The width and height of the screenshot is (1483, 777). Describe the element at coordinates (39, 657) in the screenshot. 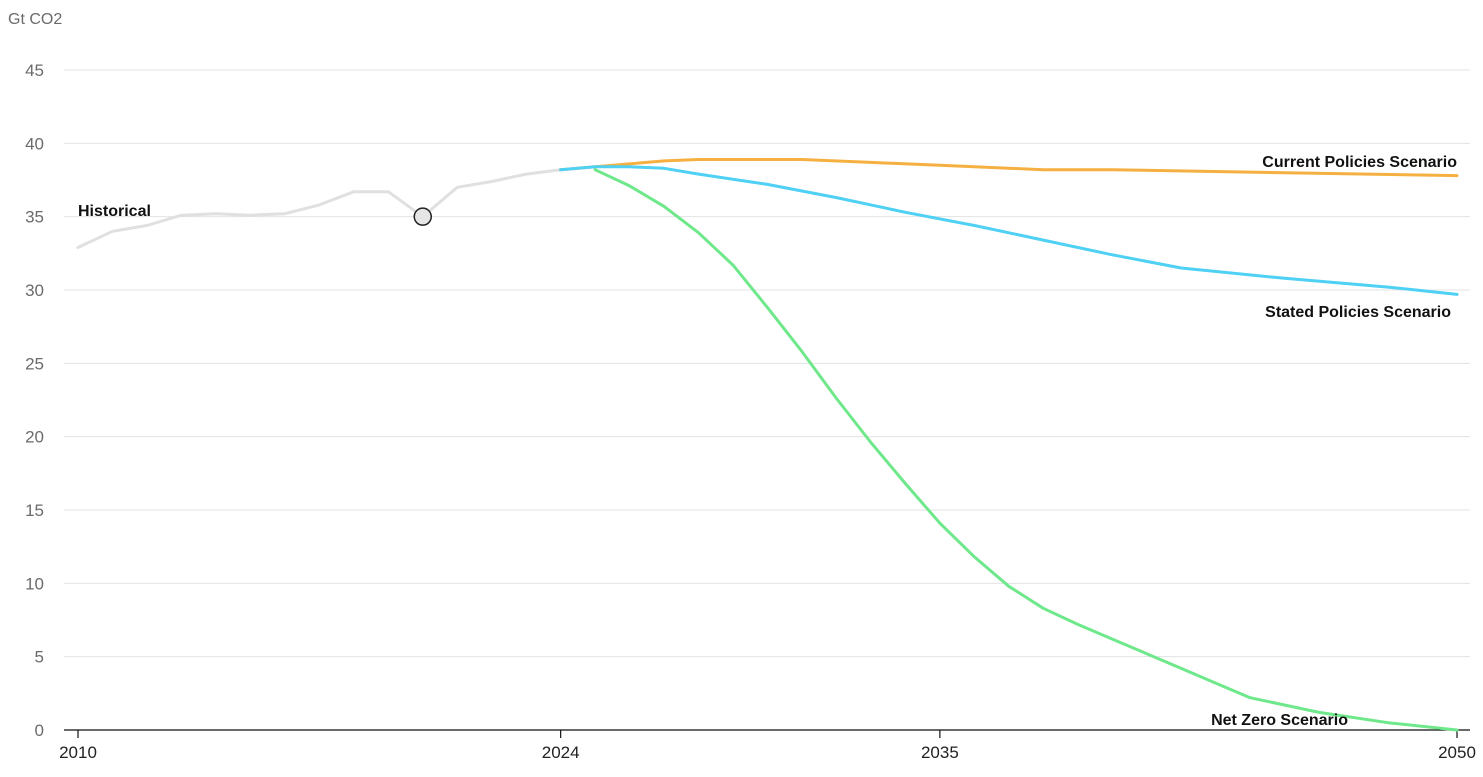

I see `y-tick-label: 5` at that location.